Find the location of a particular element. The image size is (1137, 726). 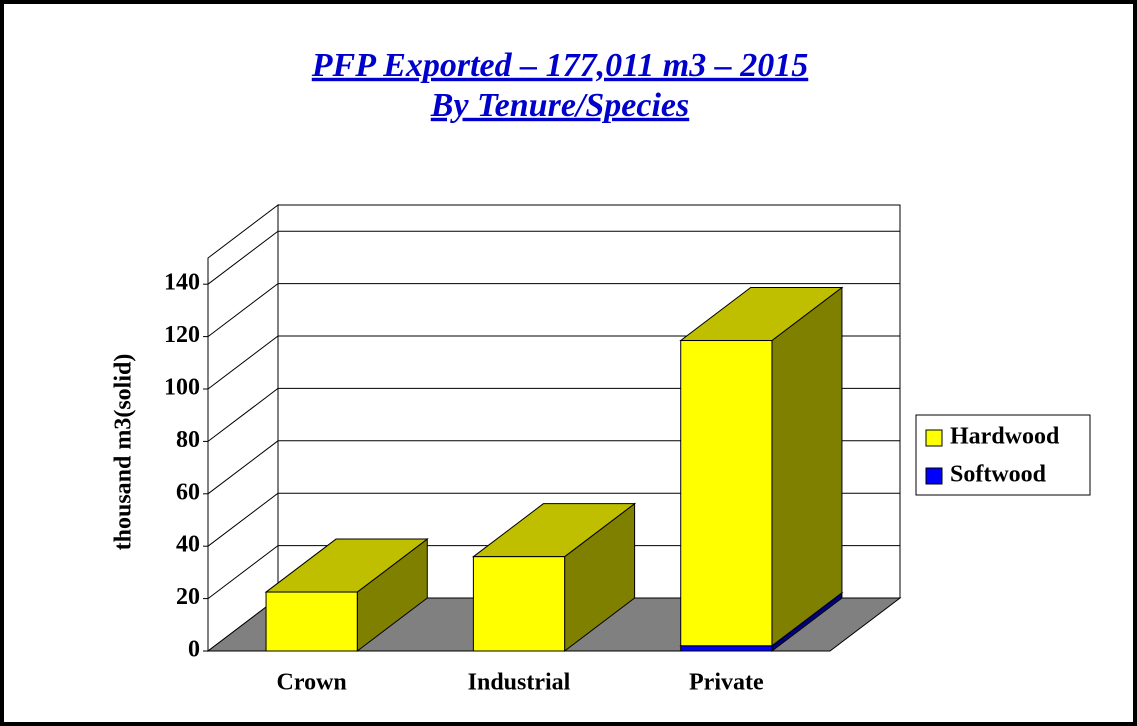

legend-label: Softwood is located at coordinates (998, 475).